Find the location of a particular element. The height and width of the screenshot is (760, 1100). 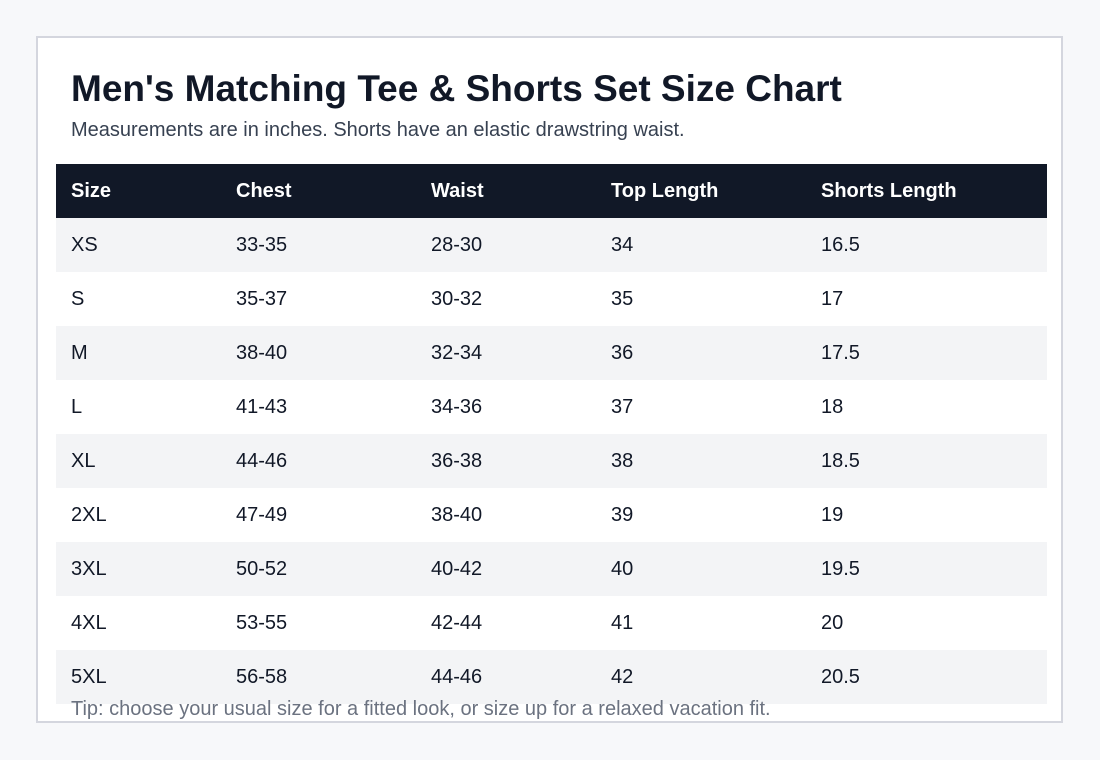

cell-top-length: 37 is located at coordinates (701, 407).